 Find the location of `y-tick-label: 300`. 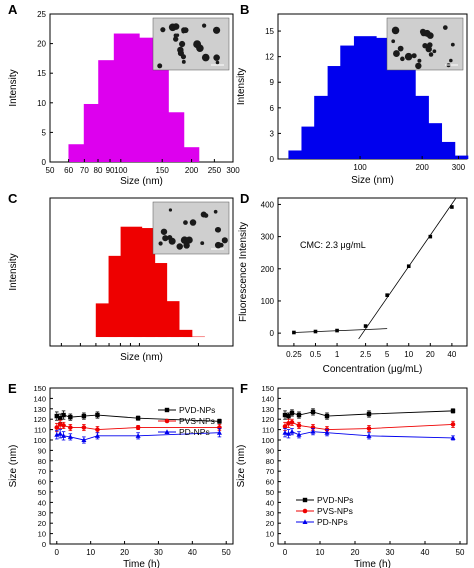

y-tick-label: 300 is located at coordinates (268, 237).